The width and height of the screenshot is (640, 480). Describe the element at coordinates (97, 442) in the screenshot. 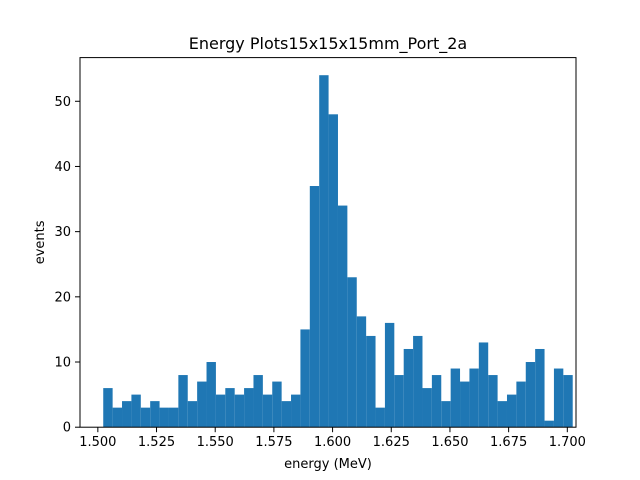

I see `x-tick-label: 1.500` at that location.